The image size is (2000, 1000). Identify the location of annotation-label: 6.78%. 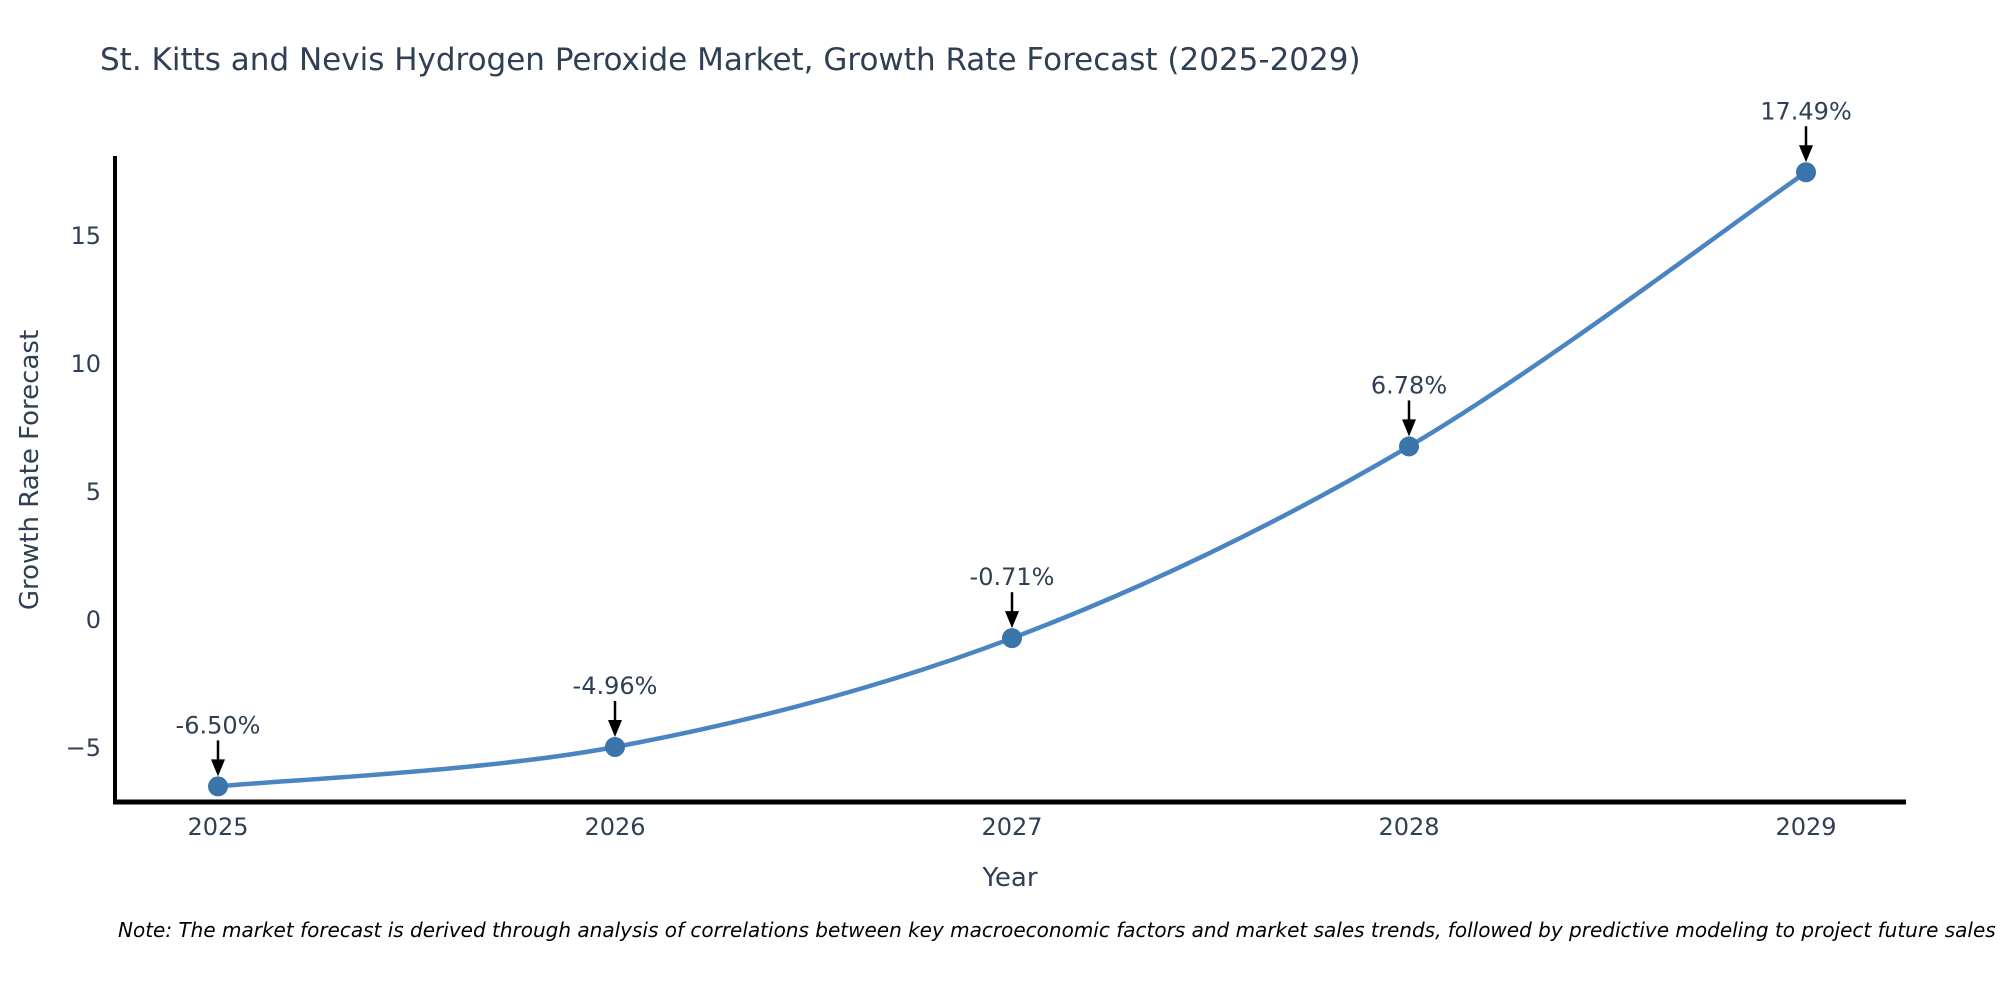
(1409, 385).